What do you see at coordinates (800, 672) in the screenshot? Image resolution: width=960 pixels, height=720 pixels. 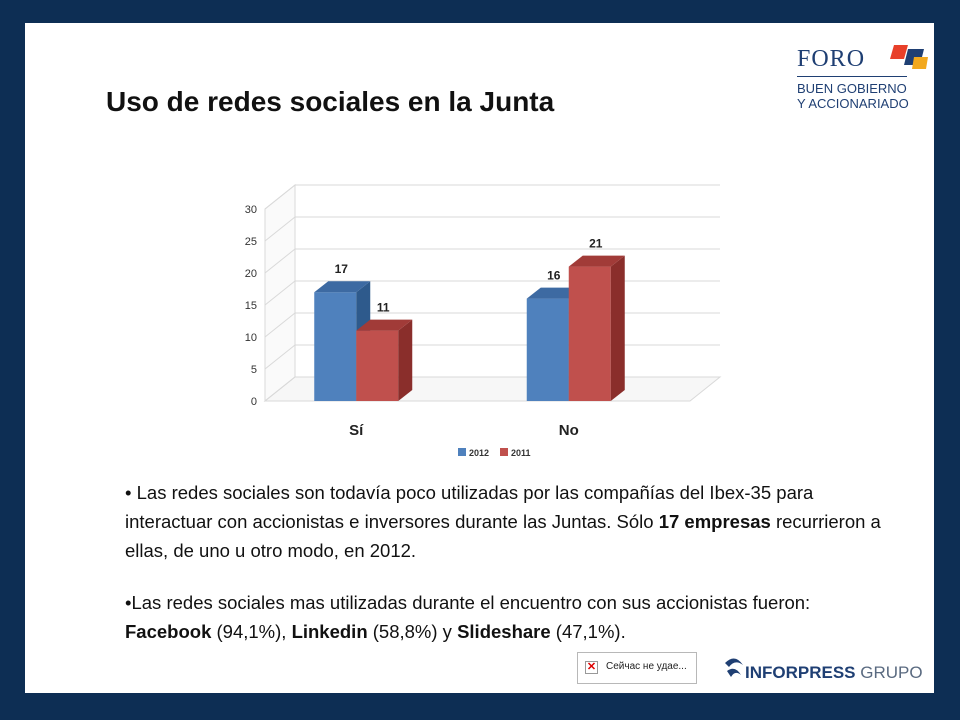 I see `inforpress-main: INFORPRESS` at bounding box center [800, 672].